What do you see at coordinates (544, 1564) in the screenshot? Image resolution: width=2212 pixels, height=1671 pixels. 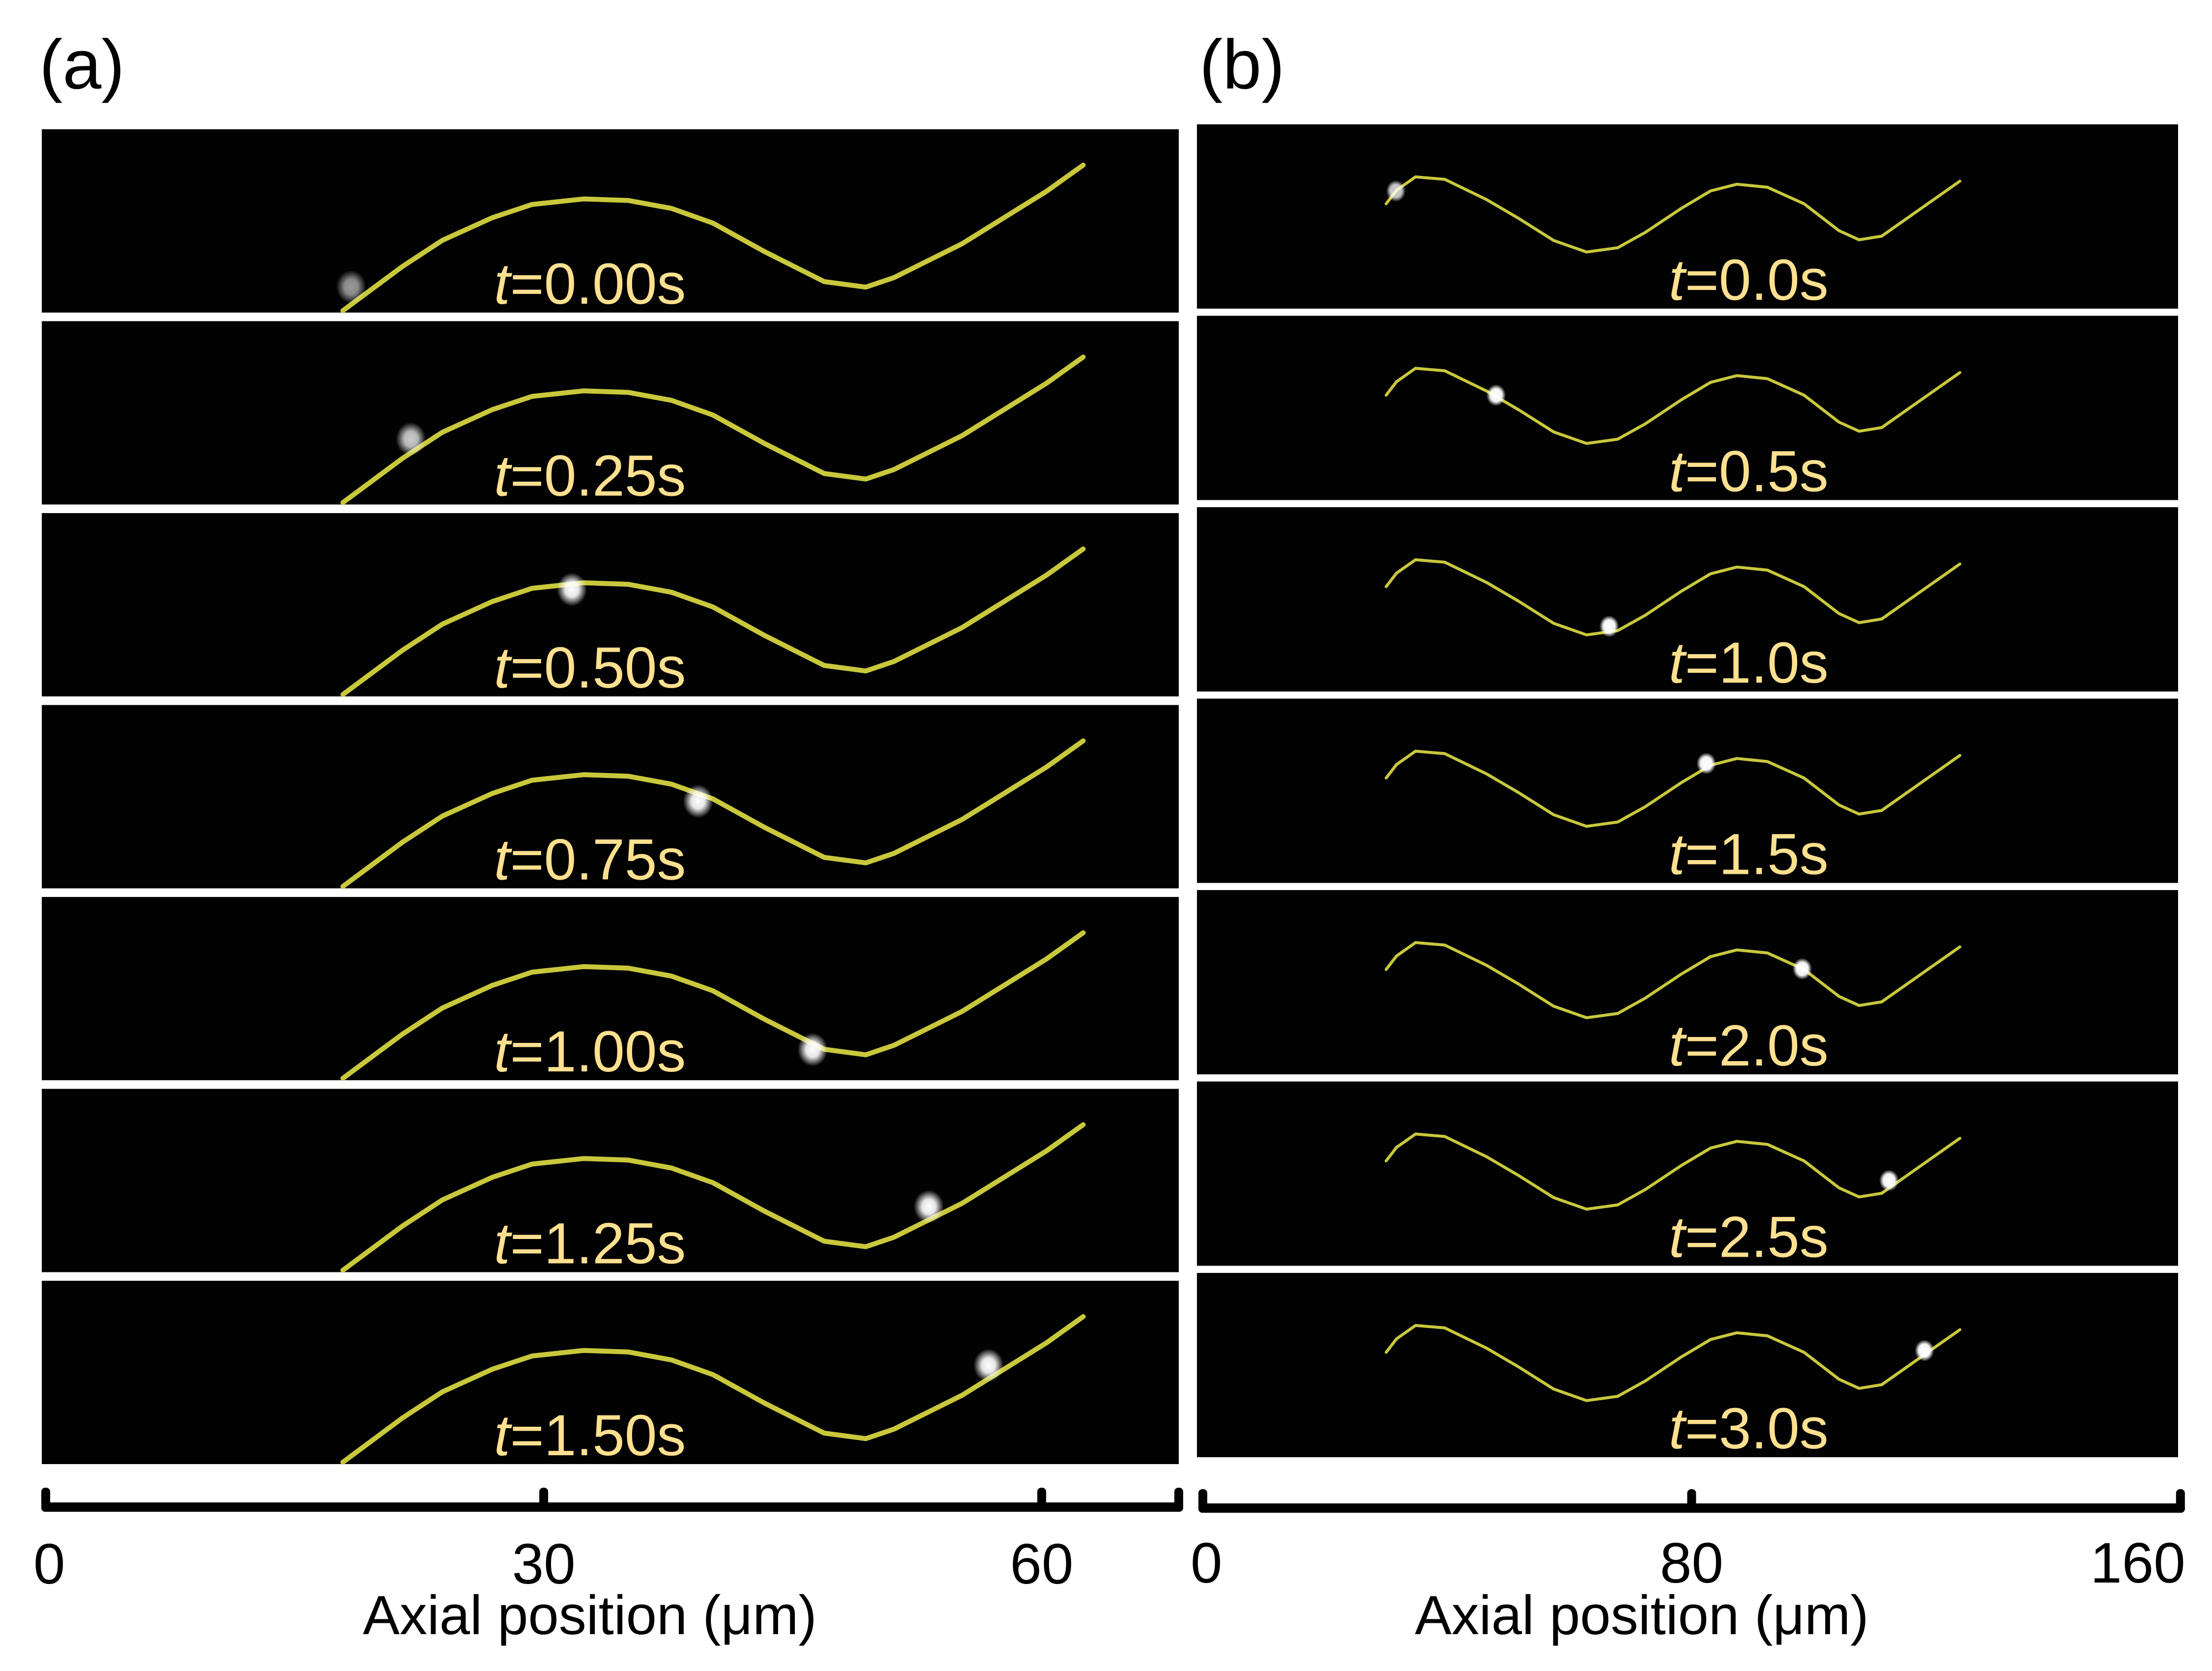 I see `tick-label: 30` at bounding box center [544, 1564].